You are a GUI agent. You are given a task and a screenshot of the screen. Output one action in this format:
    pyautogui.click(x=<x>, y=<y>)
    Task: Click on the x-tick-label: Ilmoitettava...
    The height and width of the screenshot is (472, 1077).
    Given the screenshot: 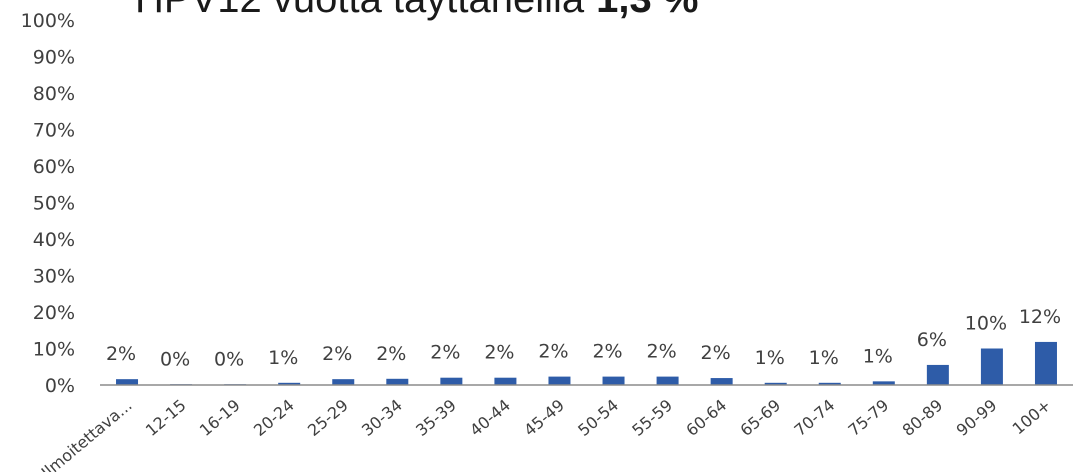 What is the action you would take?
    pyautogui.click(x=87, y=434)
    